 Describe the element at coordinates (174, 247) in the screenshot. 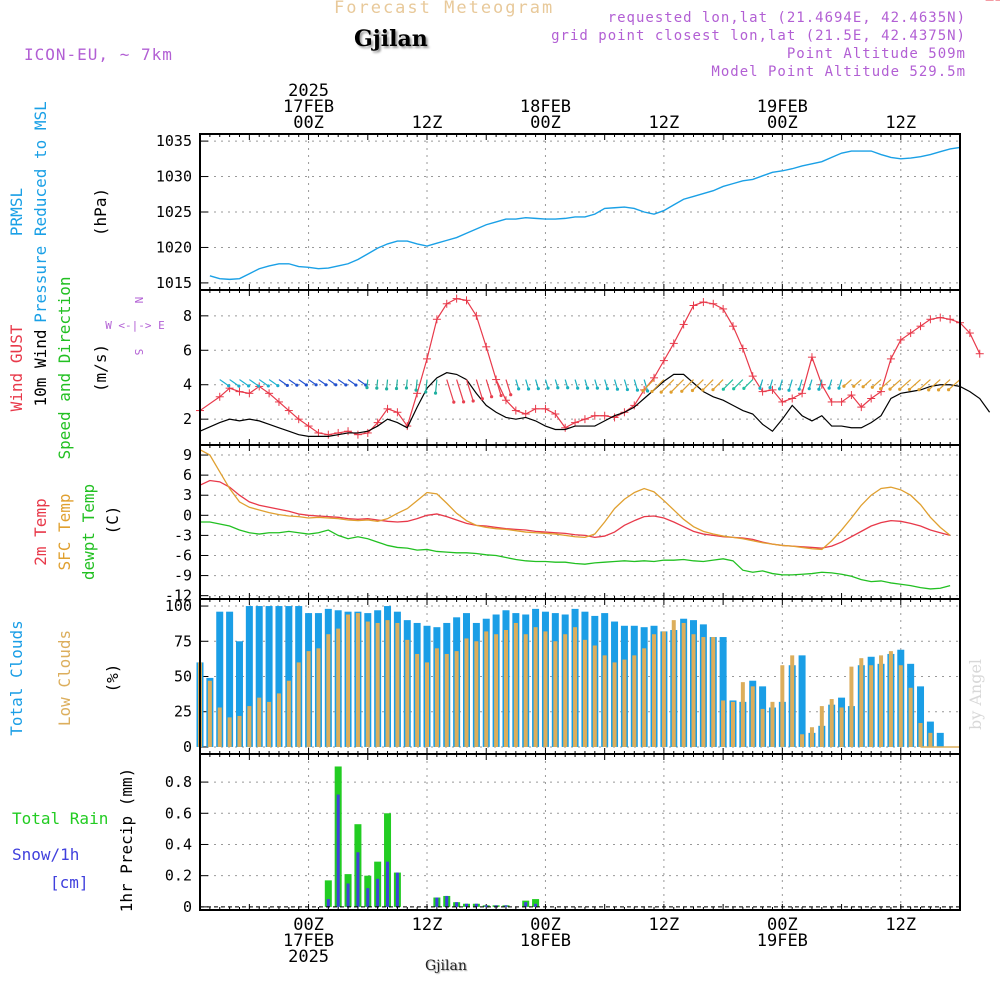

I see `y-tick-label: 1020` at that location.